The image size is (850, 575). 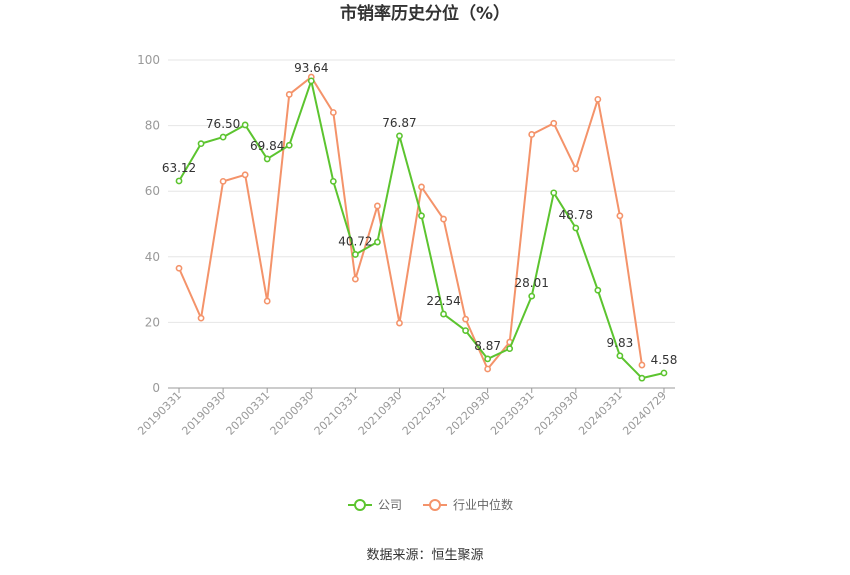 What do you see at coordinates (468, 413) in the screenshot?
I see `x-tick-label: 20220930` at bounding box center [468, 413].